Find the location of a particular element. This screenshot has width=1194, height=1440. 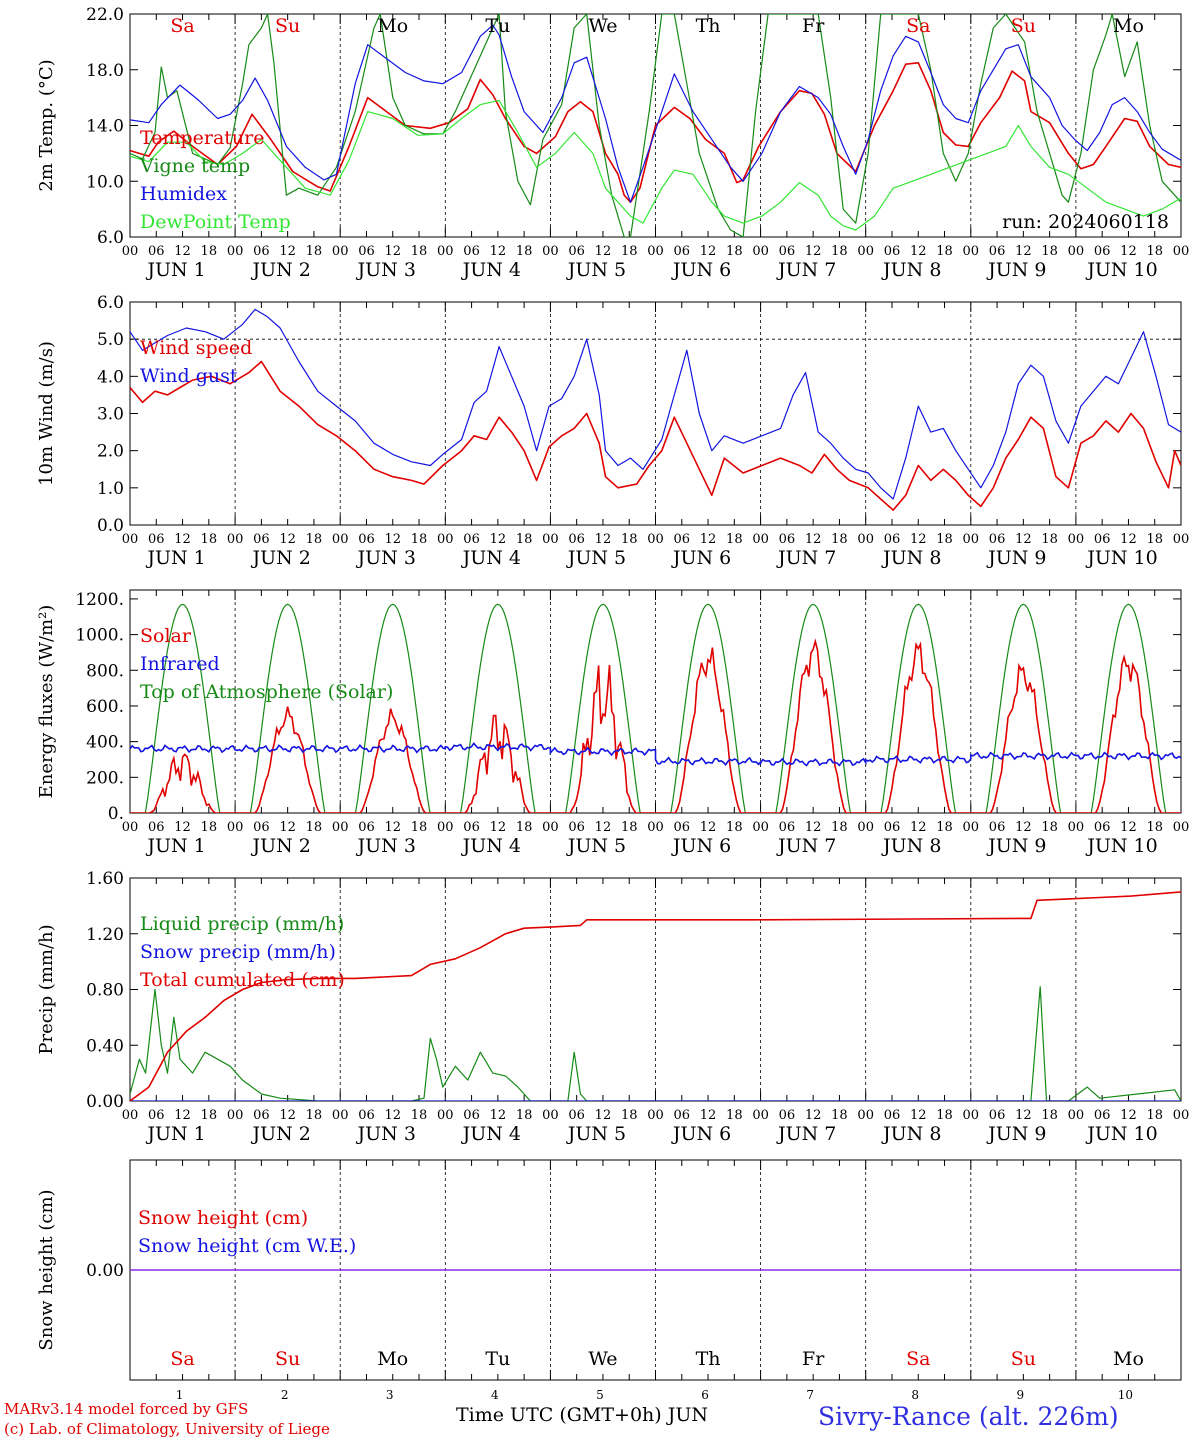

x-axis-label: Time UTC (GMT+0h) JUN is located at coordinates (582, 1415).